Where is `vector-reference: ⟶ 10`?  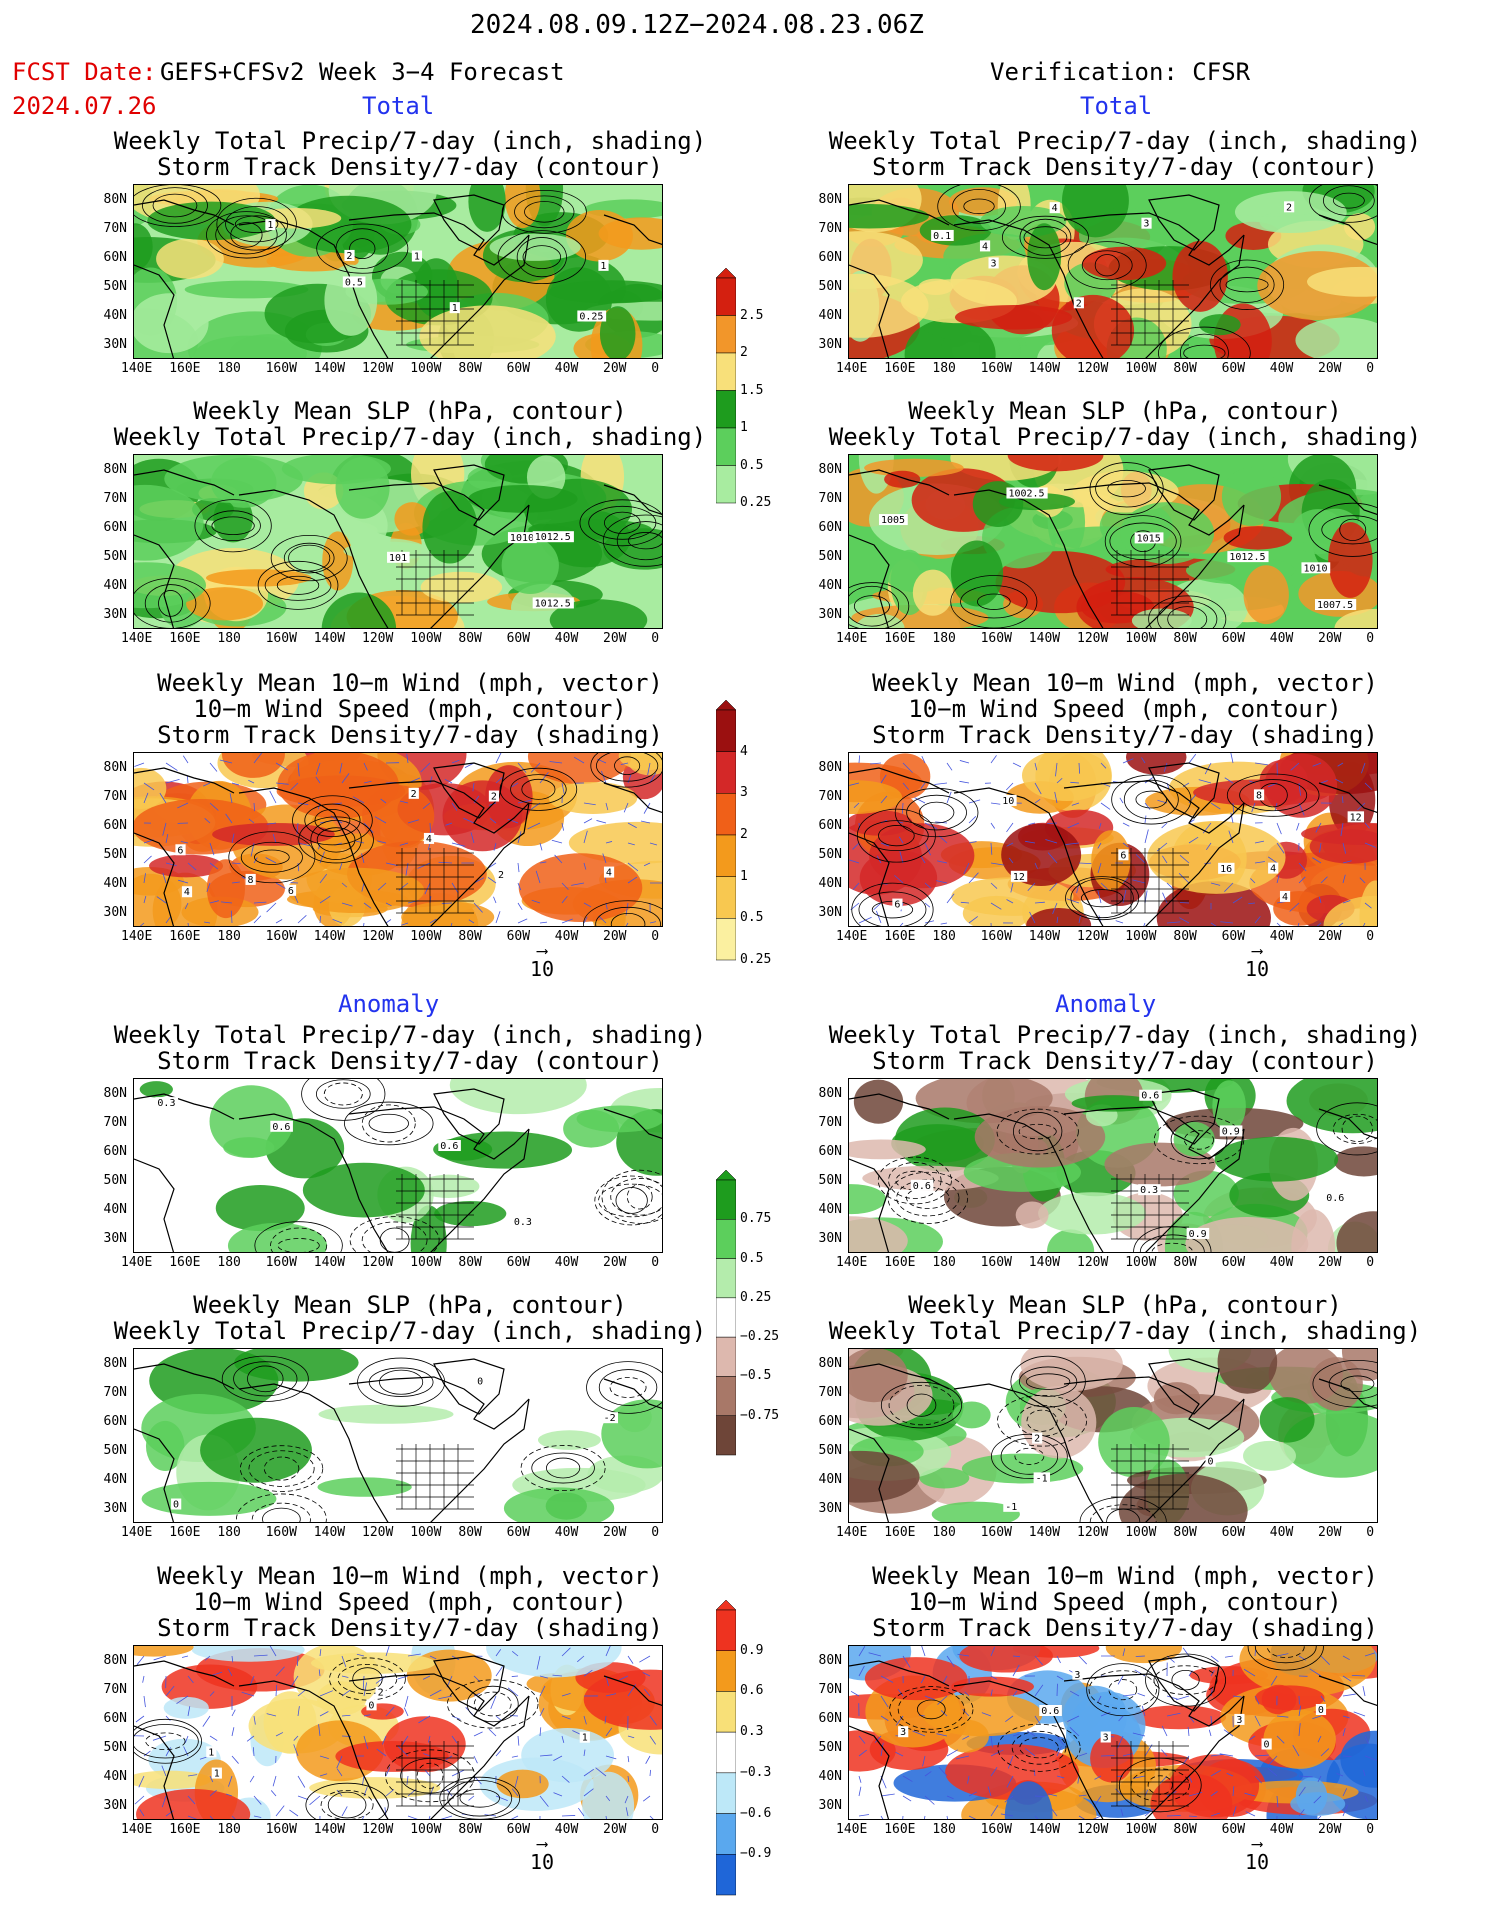 vector-reference: ⟶ 10 is located at coordinates (542, 962).